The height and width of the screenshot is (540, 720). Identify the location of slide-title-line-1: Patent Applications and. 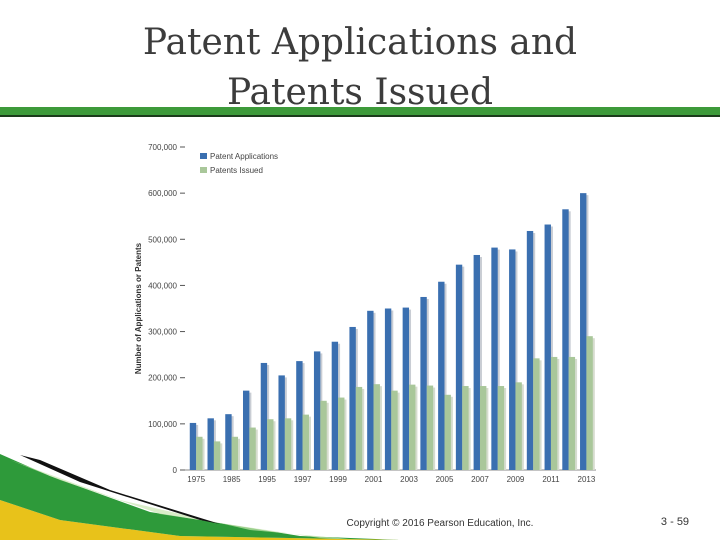
(360, 42).